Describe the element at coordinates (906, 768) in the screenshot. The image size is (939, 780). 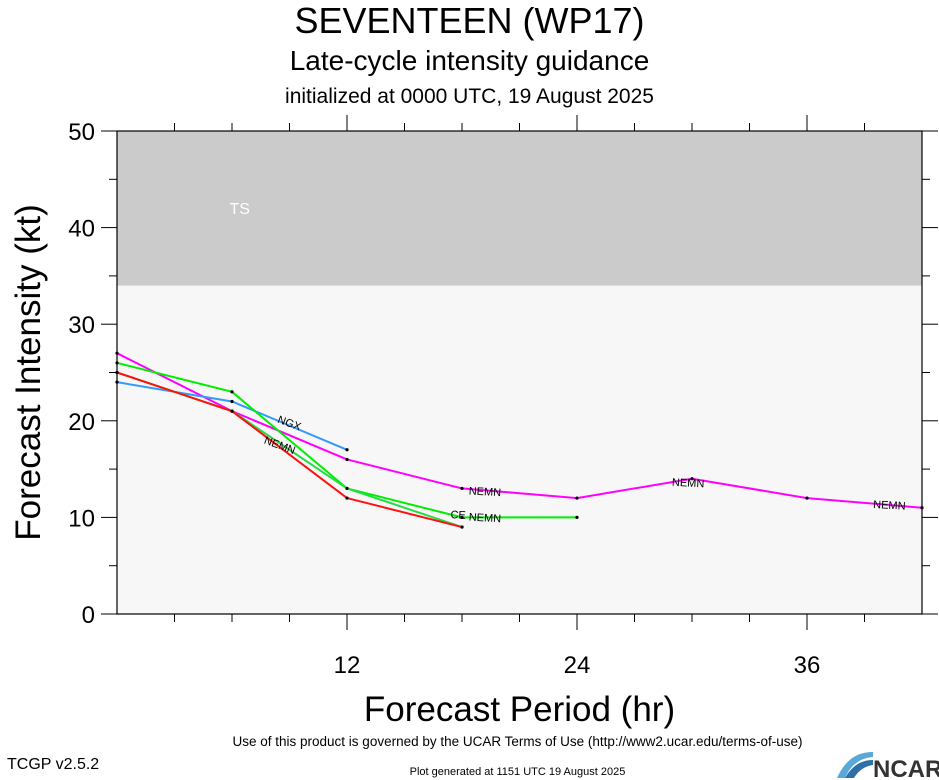
I see `svg-text: NCAR` at that location.